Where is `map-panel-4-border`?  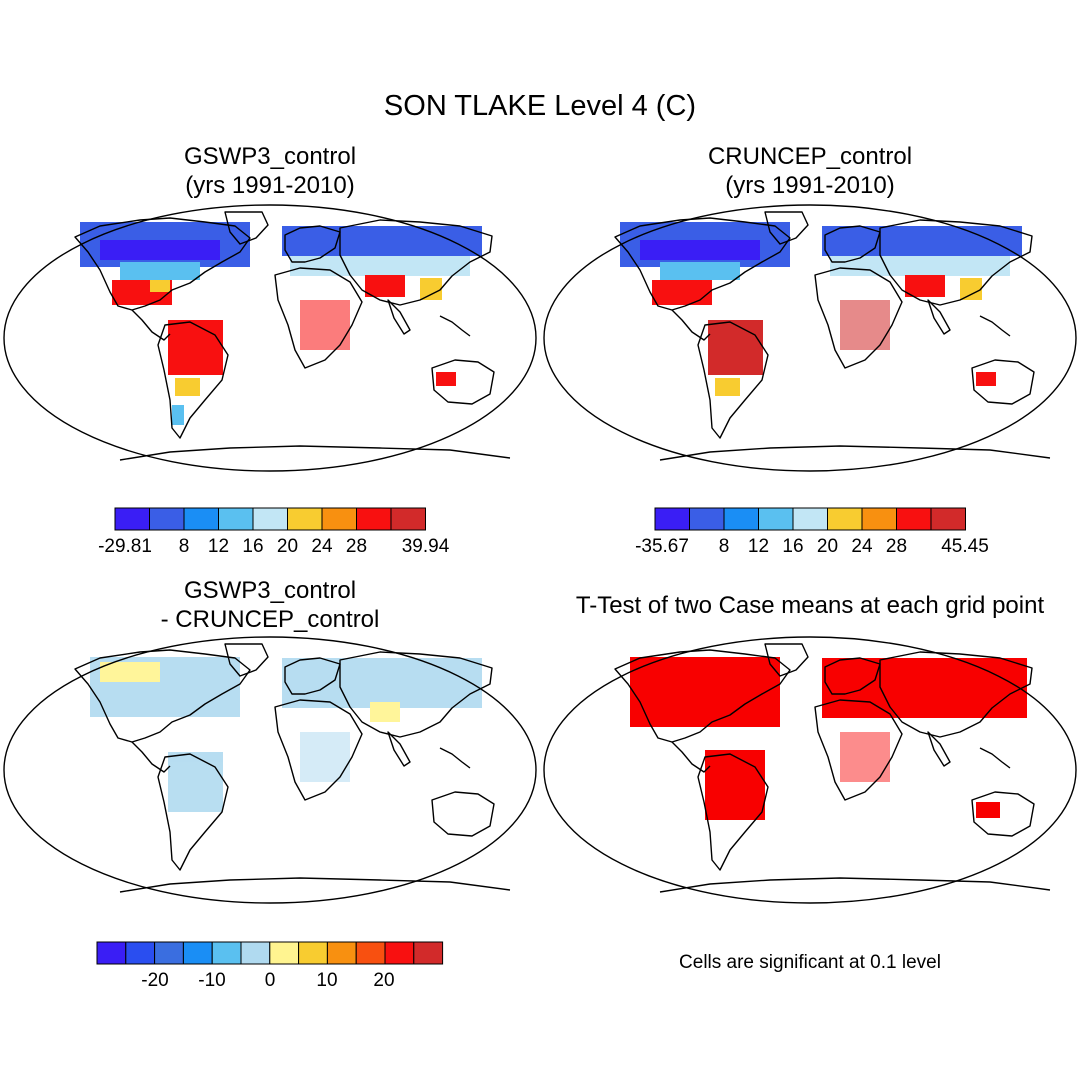 map-panel-4-border is located at coordinates (810, 770).